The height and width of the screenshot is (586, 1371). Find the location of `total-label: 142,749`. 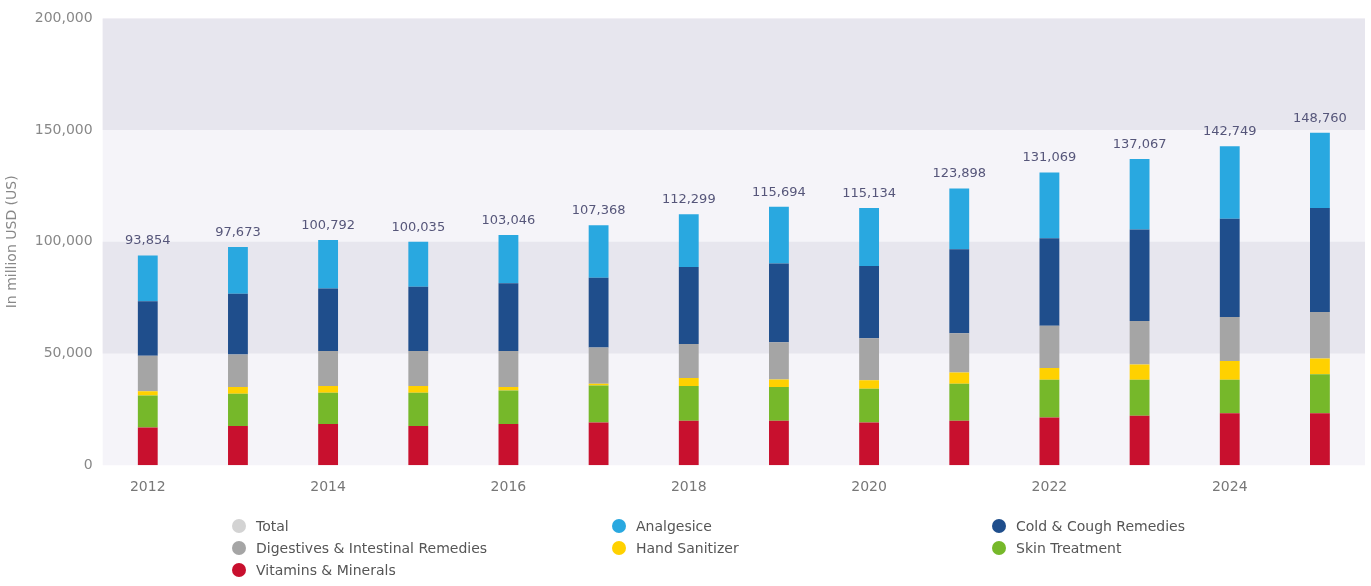

total-label: 142,749 is located at coordinates (1229, 131).